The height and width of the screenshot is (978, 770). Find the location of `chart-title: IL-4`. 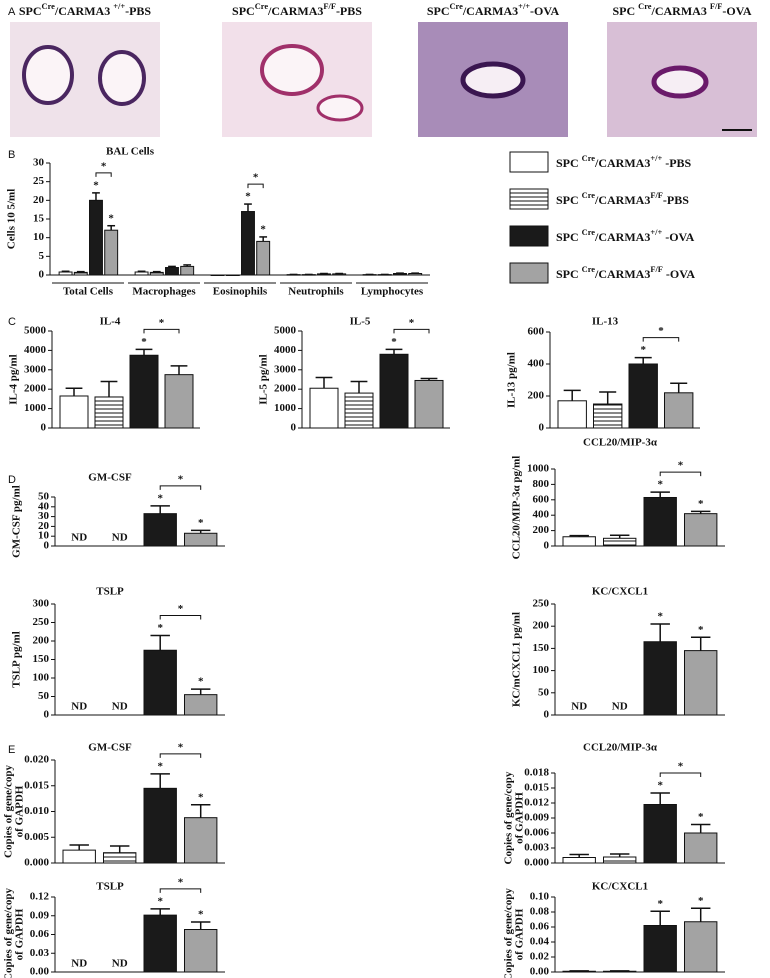

chart-title: IL-4 is located at coordinates (110, 322).